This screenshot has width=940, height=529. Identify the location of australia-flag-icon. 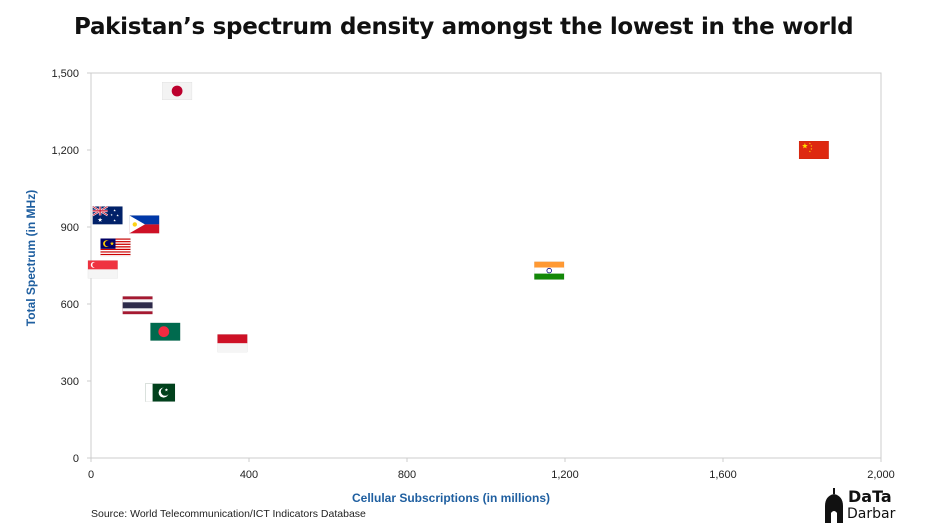
(107, 215).